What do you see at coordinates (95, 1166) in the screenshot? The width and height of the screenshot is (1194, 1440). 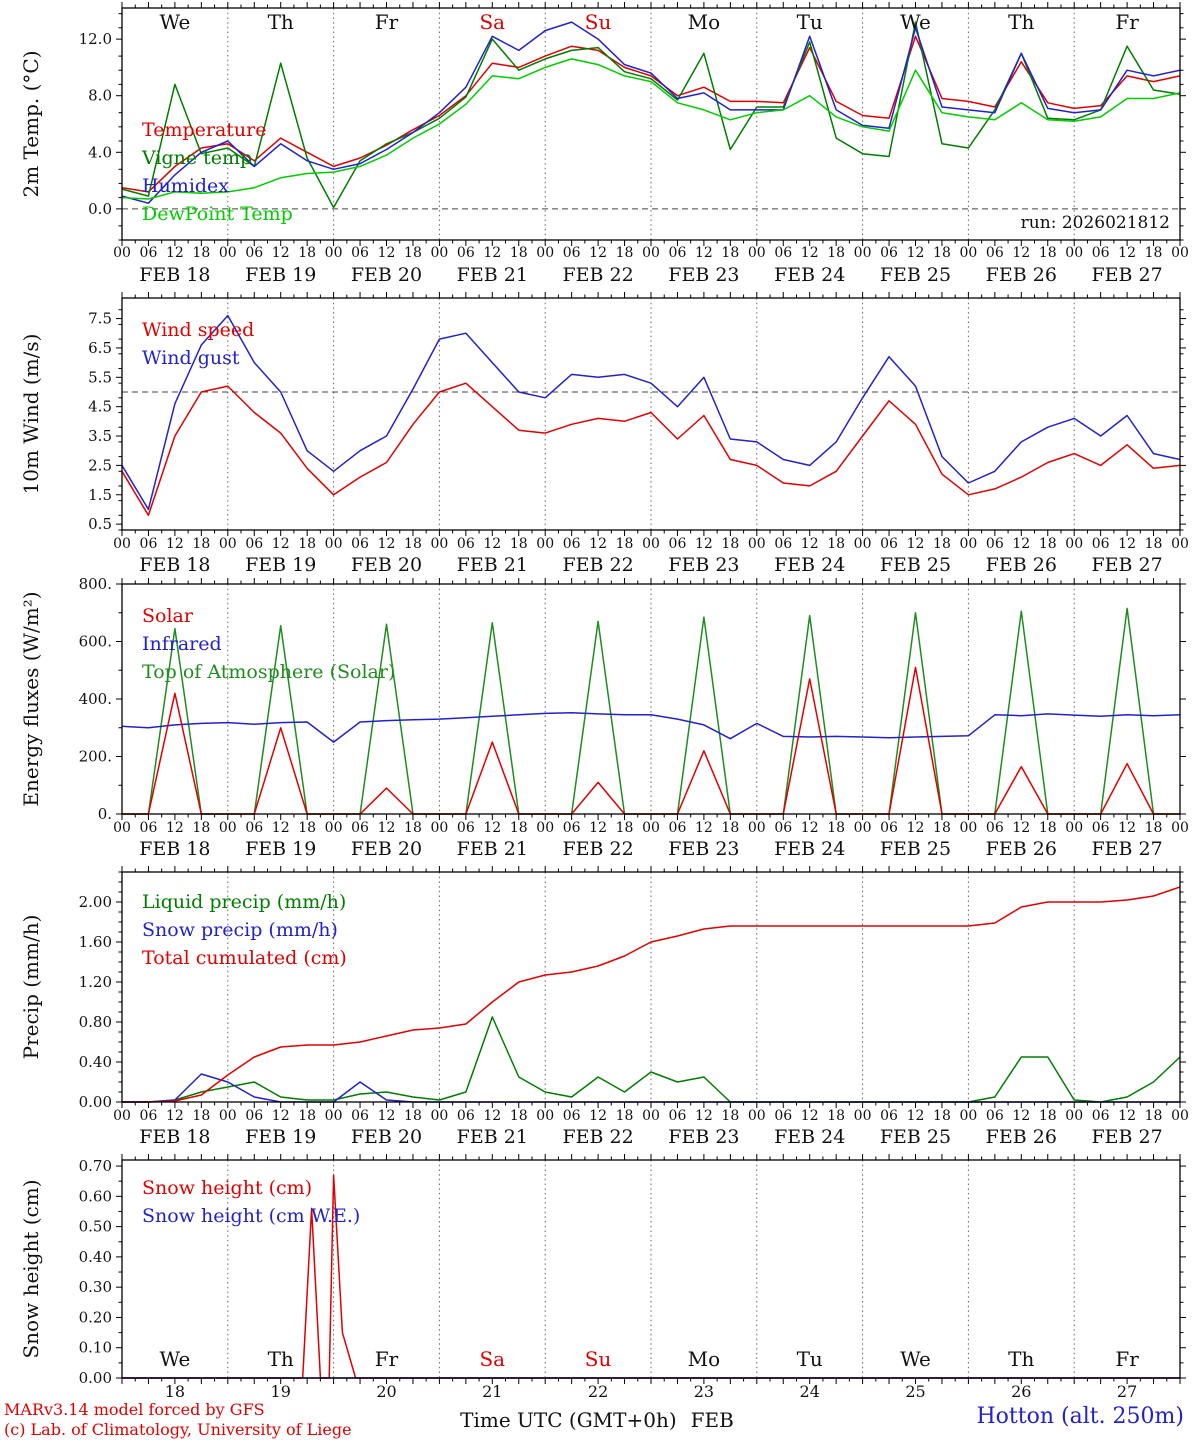 I see `svg-text: 0.70` at bounding box center [95, 1166].